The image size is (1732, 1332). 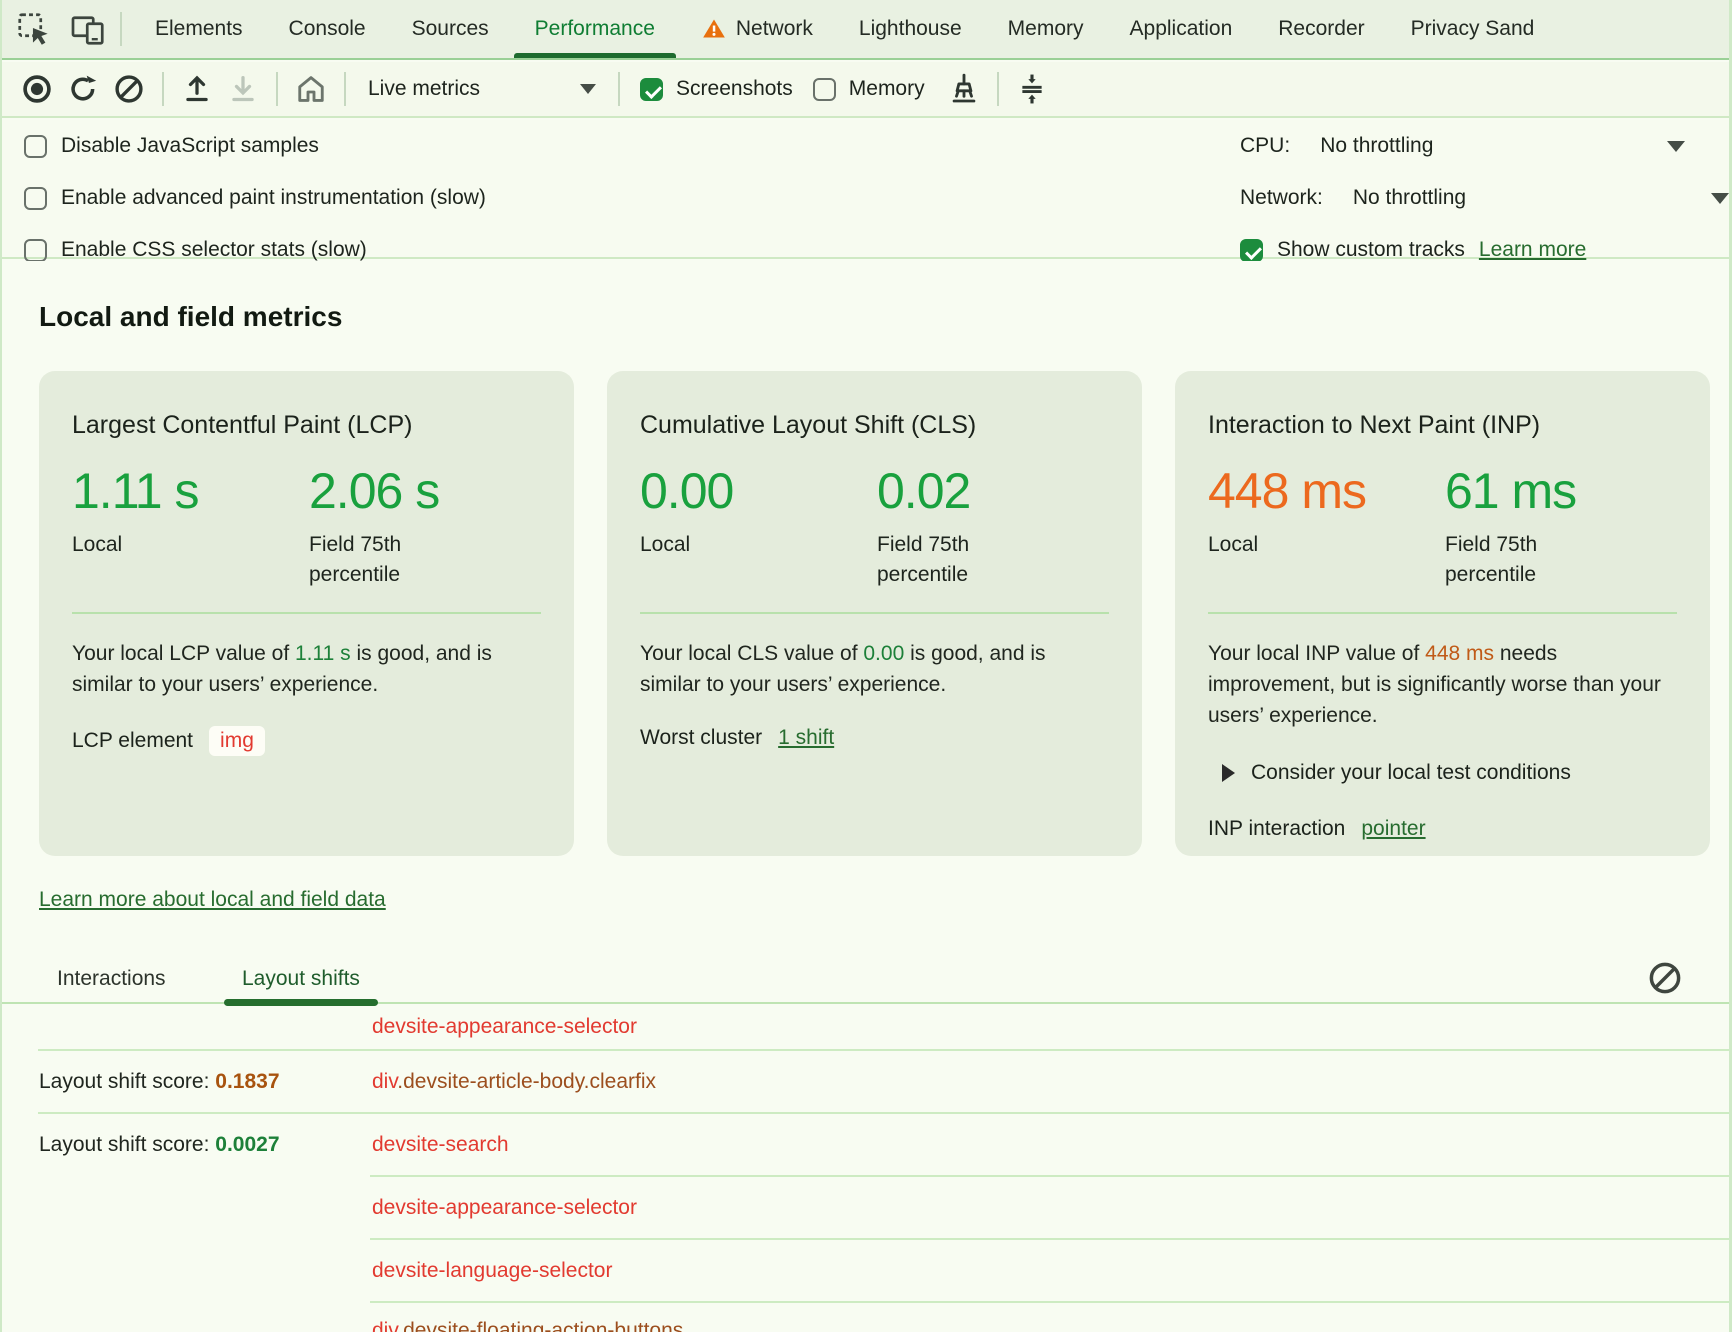 I want to click on custom-tracks-label: Show custom tracks, so click(x=1371, y=249).